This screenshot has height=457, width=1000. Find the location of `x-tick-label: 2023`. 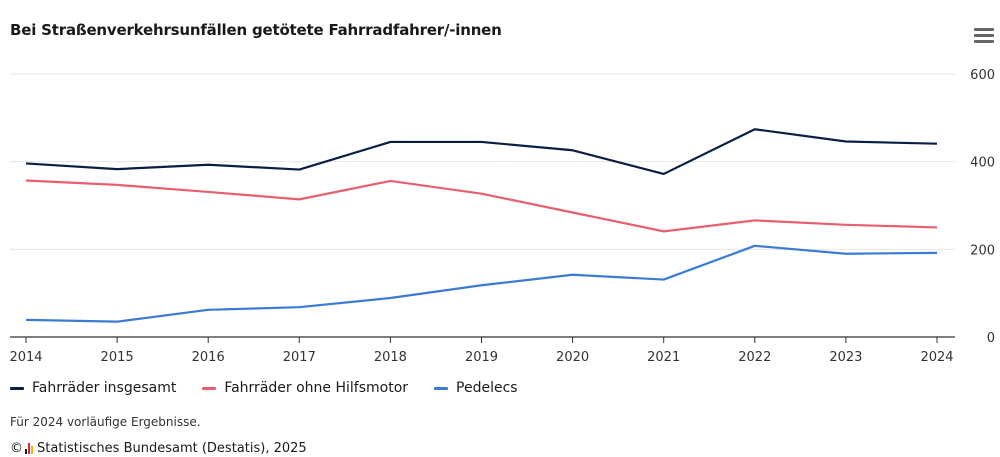

x-tick-label: 2023 is located at coordinates (845, 357).